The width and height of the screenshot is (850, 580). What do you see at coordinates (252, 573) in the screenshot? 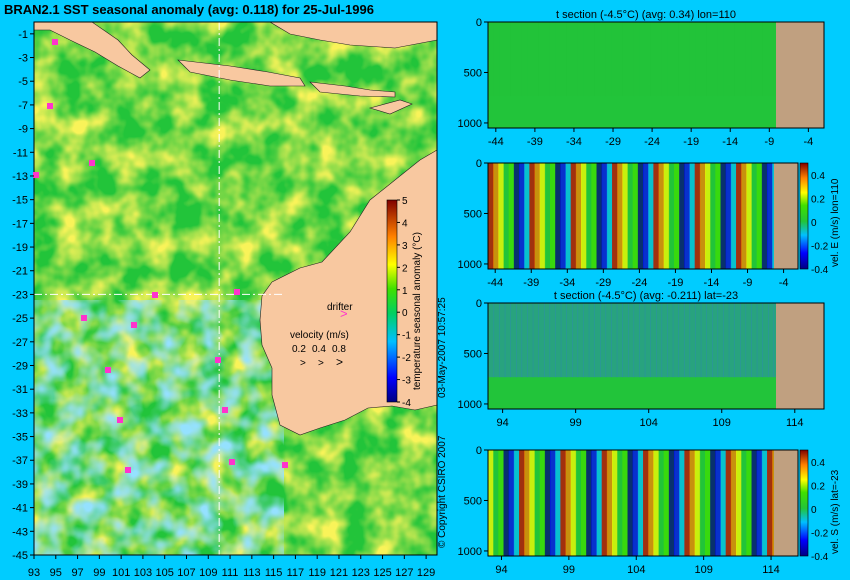
I see `map-lon-tick-label: 113` at bounding box center [252, 573].